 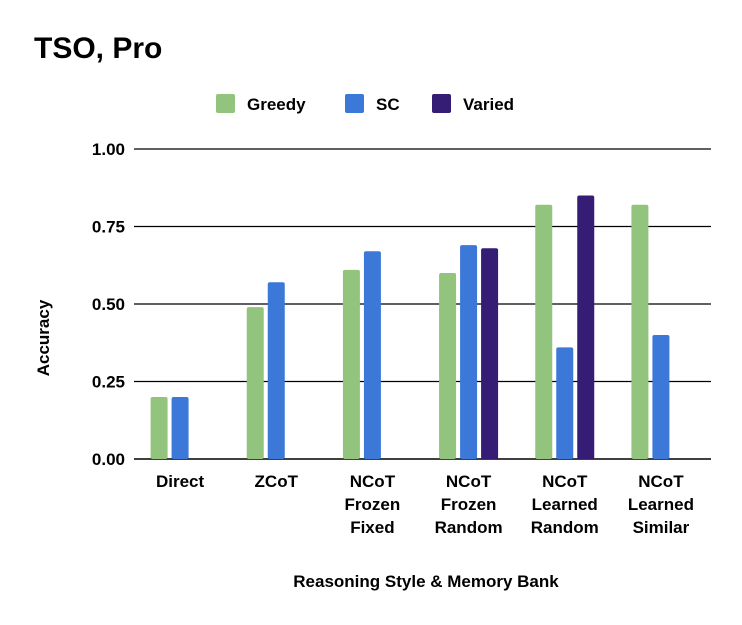 What do you see at coordinates (372, 527) in the screenshot?
I see `x-tick-line: Fixed` at bounding box center [372, 527].